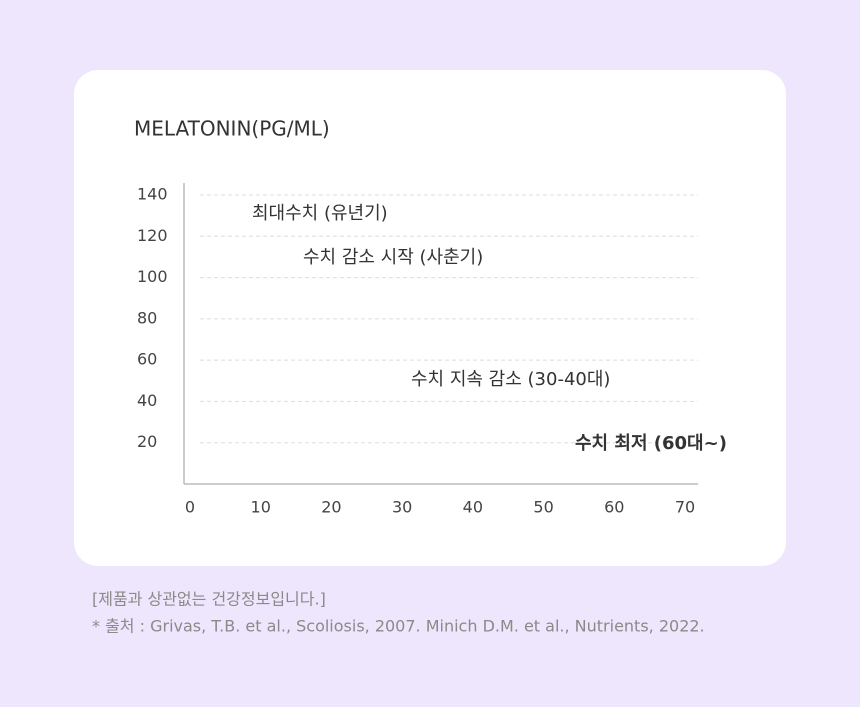 The width and height of the screenshot is (860, 707). I want to click on annotation: 수치 최저 (60대~), so click(651, 443).